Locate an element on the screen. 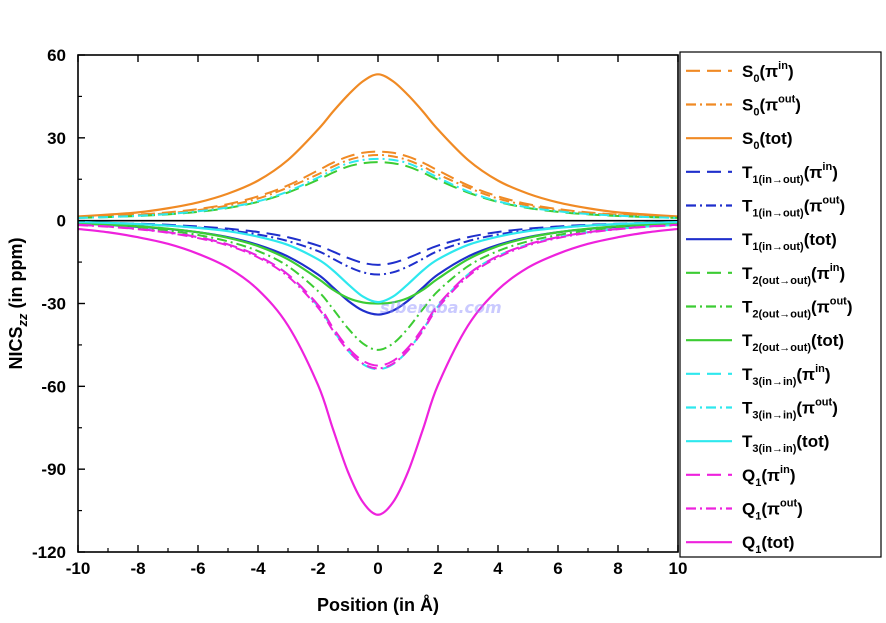  legend-item: T2(out→out)(tot) is located at coordinates (765, 342).